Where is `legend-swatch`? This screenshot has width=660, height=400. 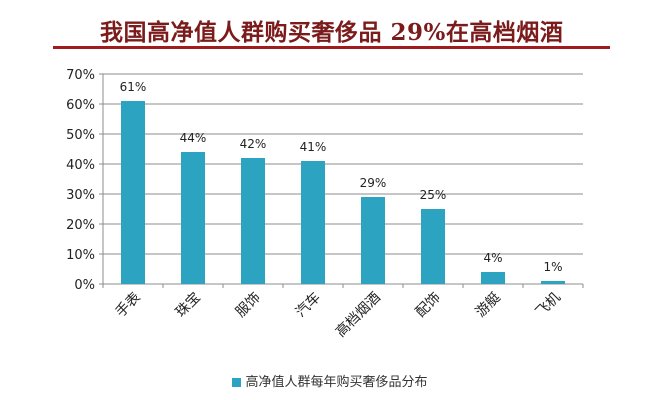
legend-swatch is located at coordinates (237, 382).